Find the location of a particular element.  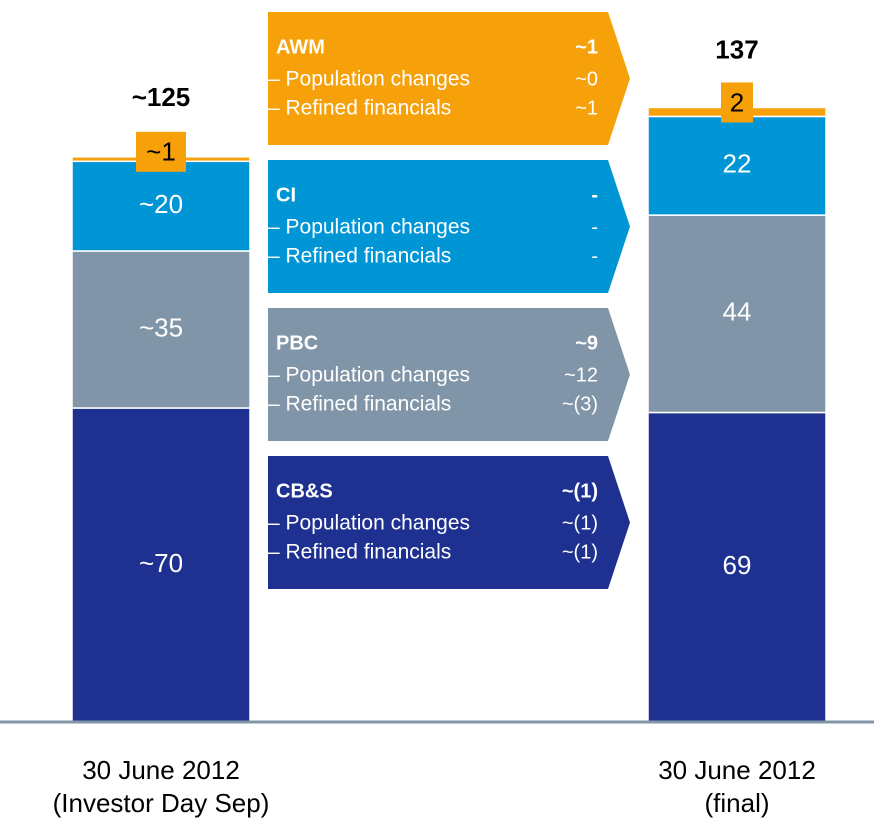

value-label: 22 is located at coordinates (737, 164).